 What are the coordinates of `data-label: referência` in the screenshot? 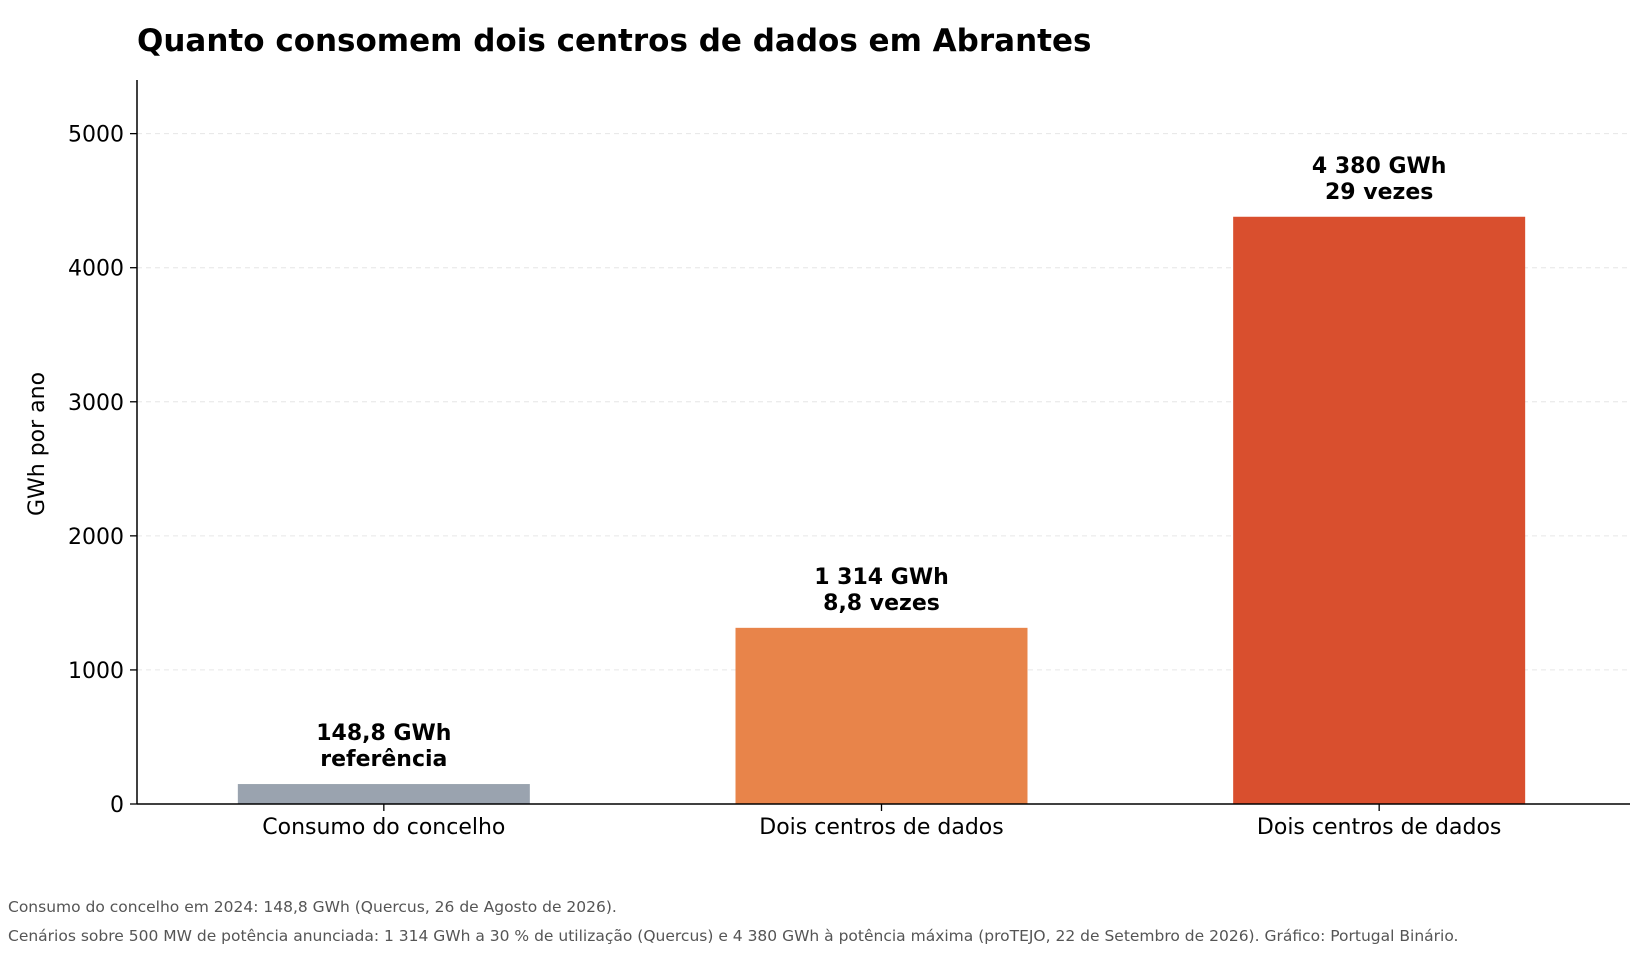 It's located at (383, 759).